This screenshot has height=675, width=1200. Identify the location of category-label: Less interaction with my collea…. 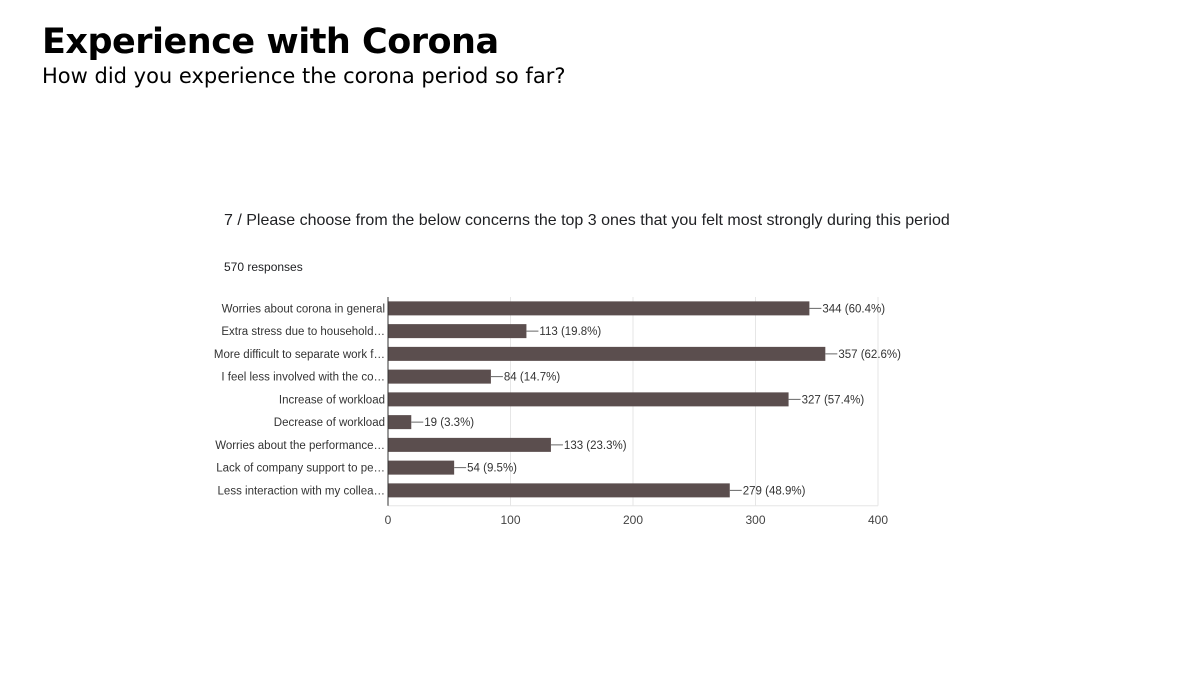
(301, 491).